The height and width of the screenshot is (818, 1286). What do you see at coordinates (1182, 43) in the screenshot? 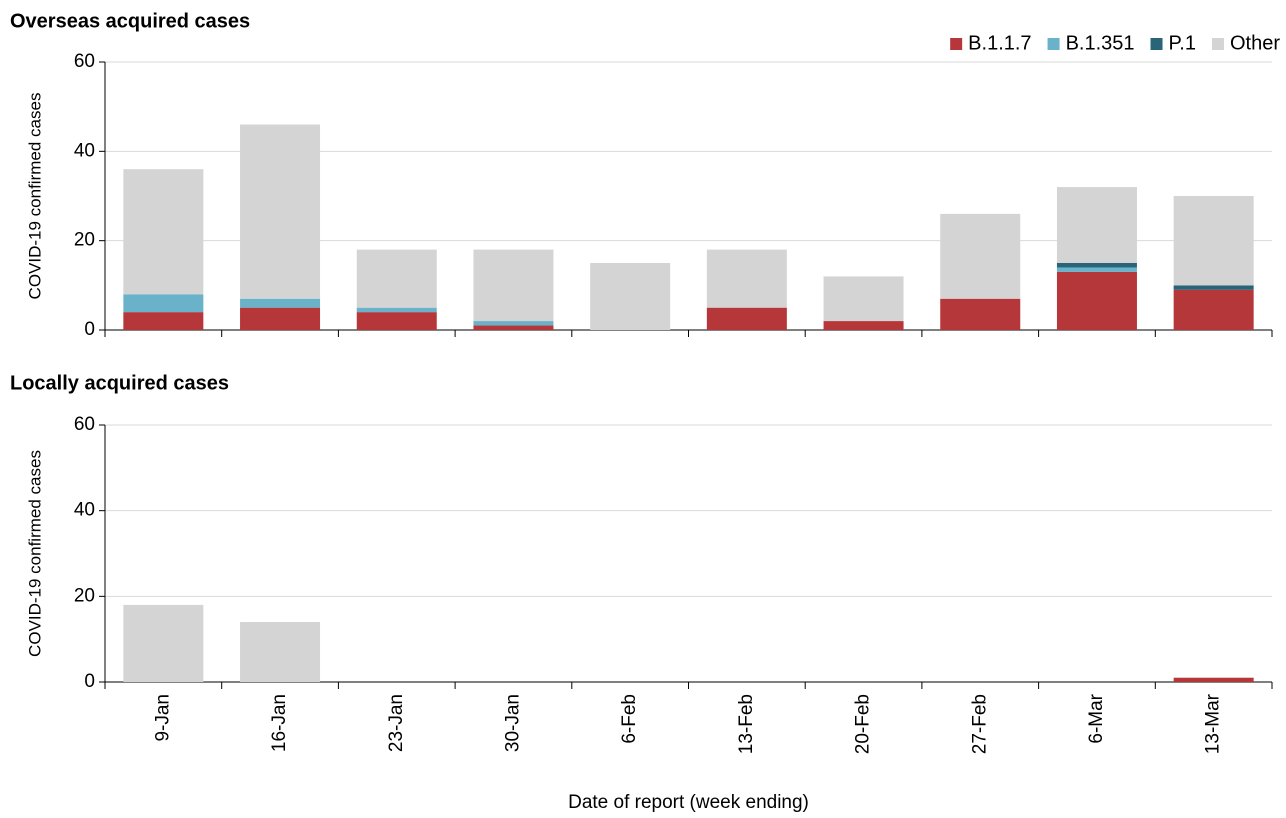
I see `legend-label: P.1` at bounding box center [1182, 43].